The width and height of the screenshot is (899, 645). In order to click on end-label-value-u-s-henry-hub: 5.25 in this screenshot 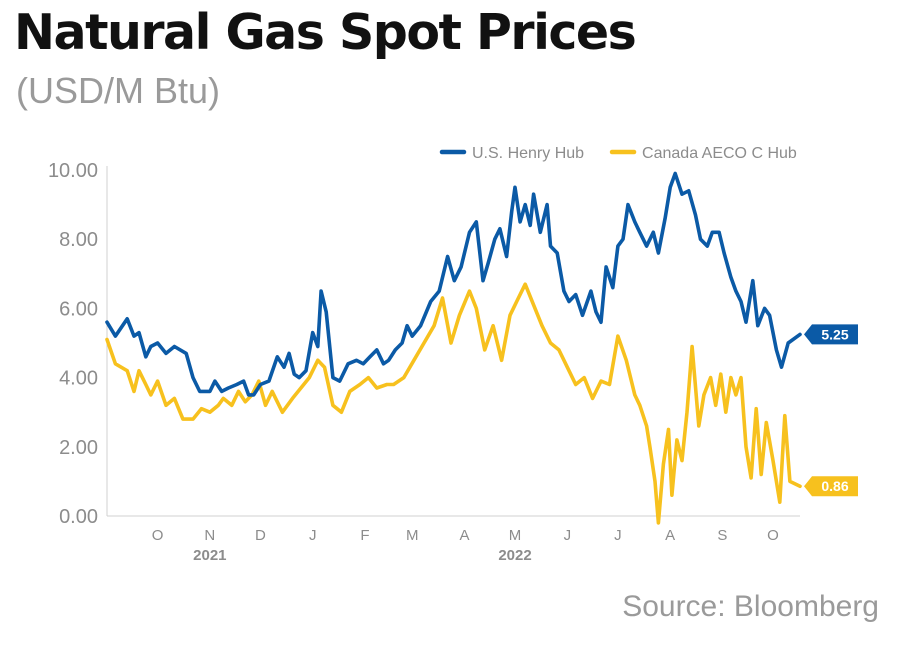, I will do `click(834, 334)`.